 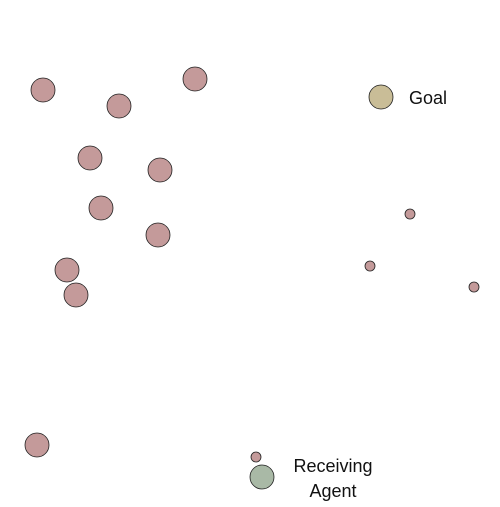 What do you see at coordinates (428, 98) in the screenshot?
I see `goal-label: Goal` at bounding box center [428, 98].